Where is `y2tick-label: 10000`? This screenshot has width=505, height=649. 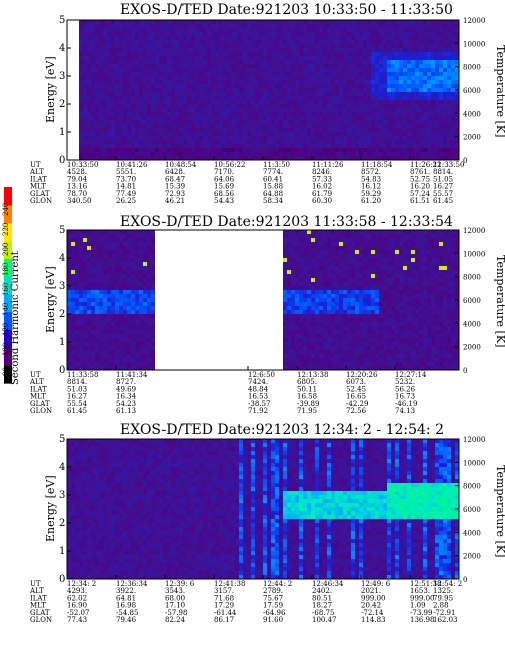 y2tick-label: 10000 is located at coordinates (474, 44).